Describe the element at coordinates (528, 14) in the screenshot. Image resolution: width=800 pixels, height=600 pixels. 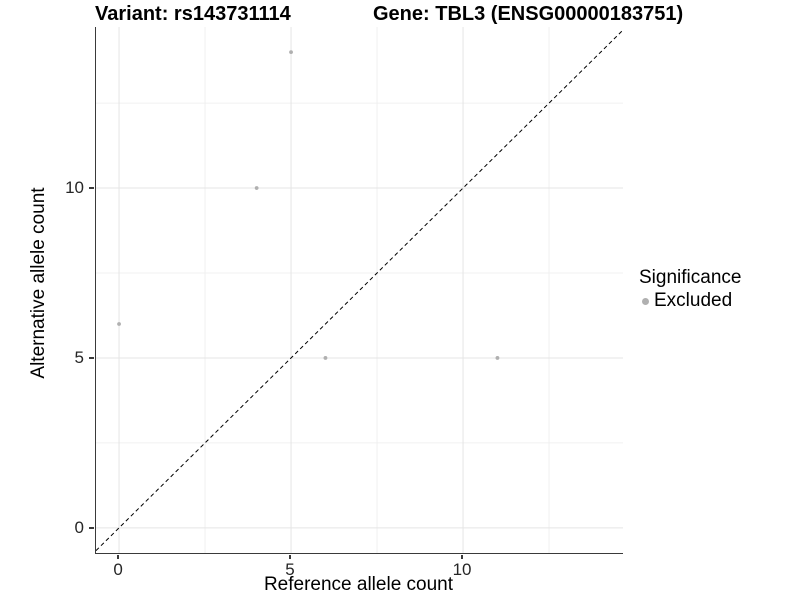
I see `plot-title-gene: Gene: TBL3 (ENSG00000183751)` at that location.